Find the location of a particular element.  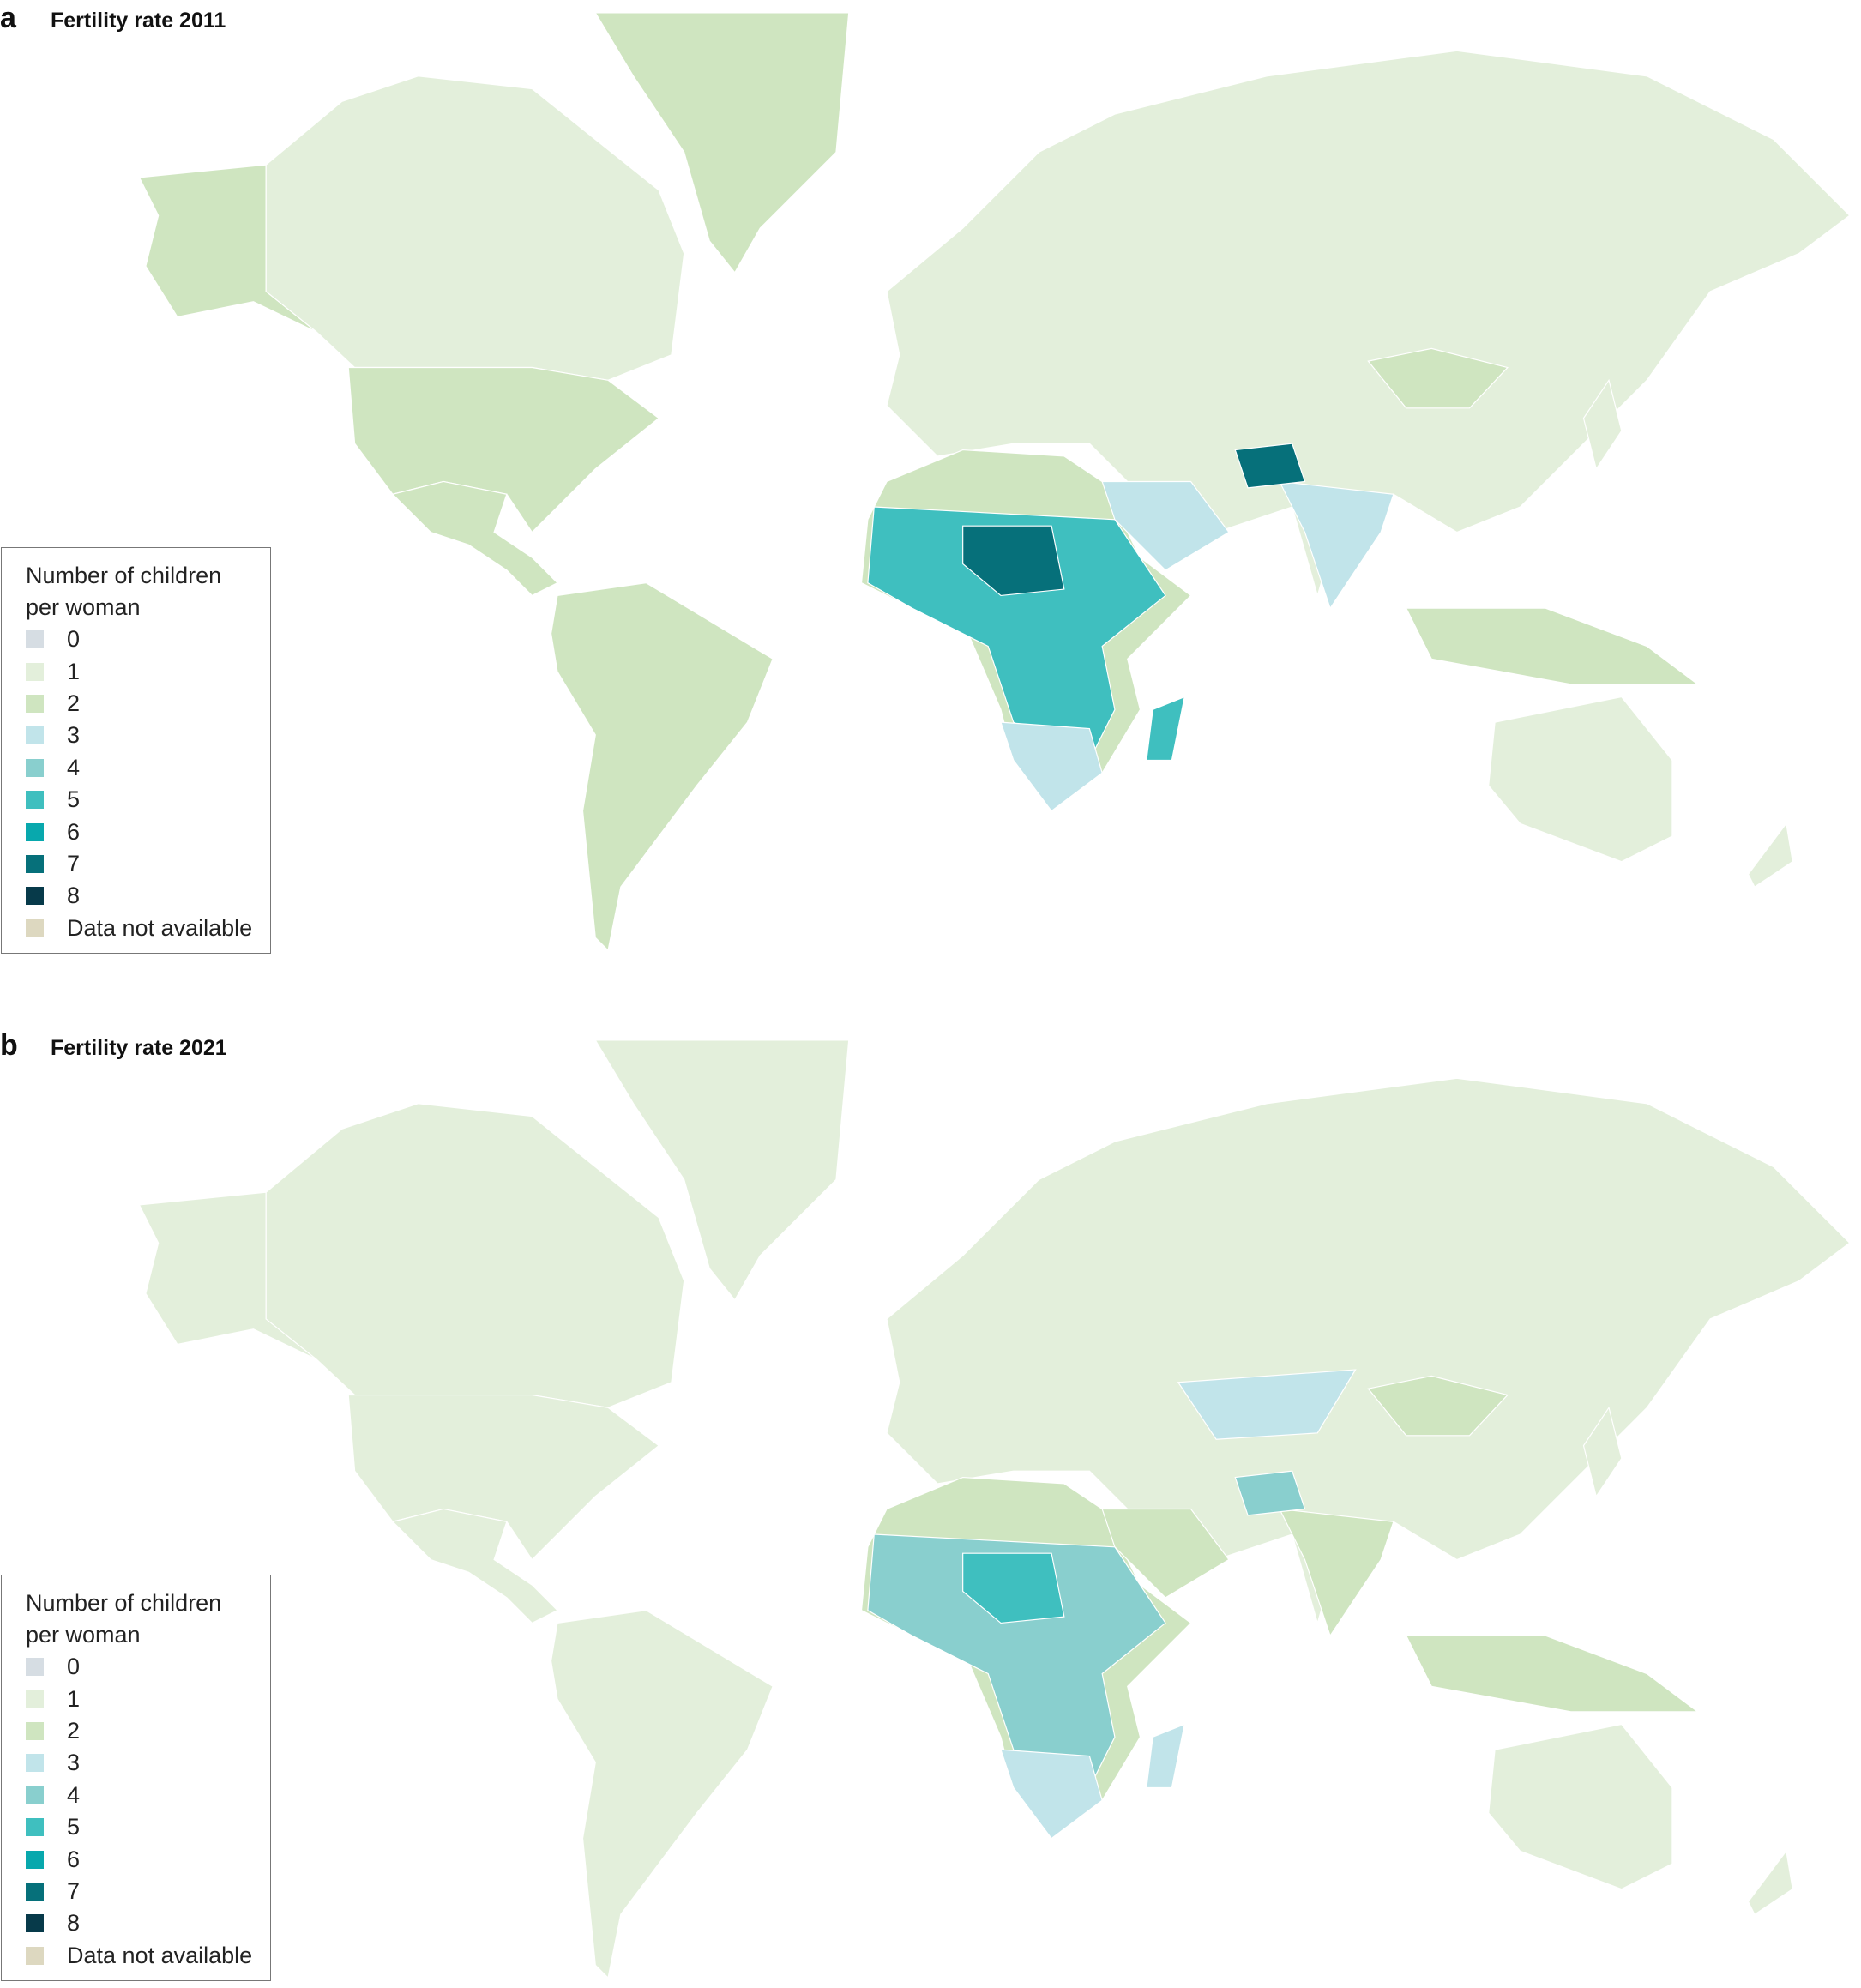

panel-label: a is located at coordinates (8, 18).